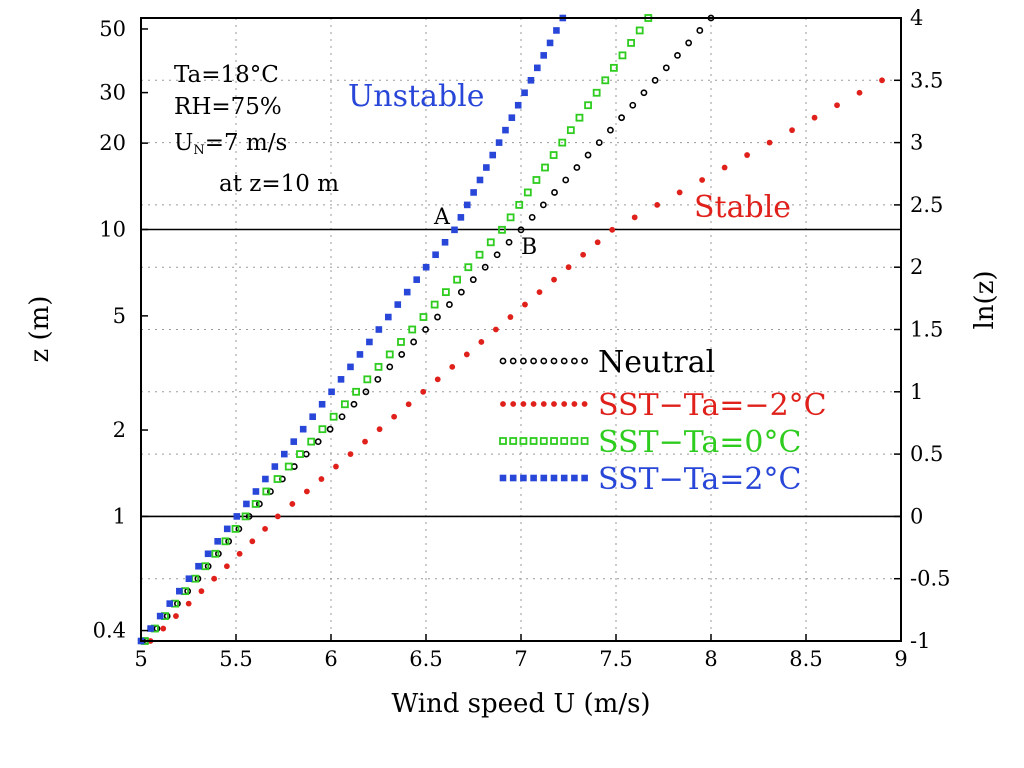  What do you see at coordinates (226, 75) in the screenshot?
I see `condition-ta: Ta=18°C` at bounding box center [226, 75].